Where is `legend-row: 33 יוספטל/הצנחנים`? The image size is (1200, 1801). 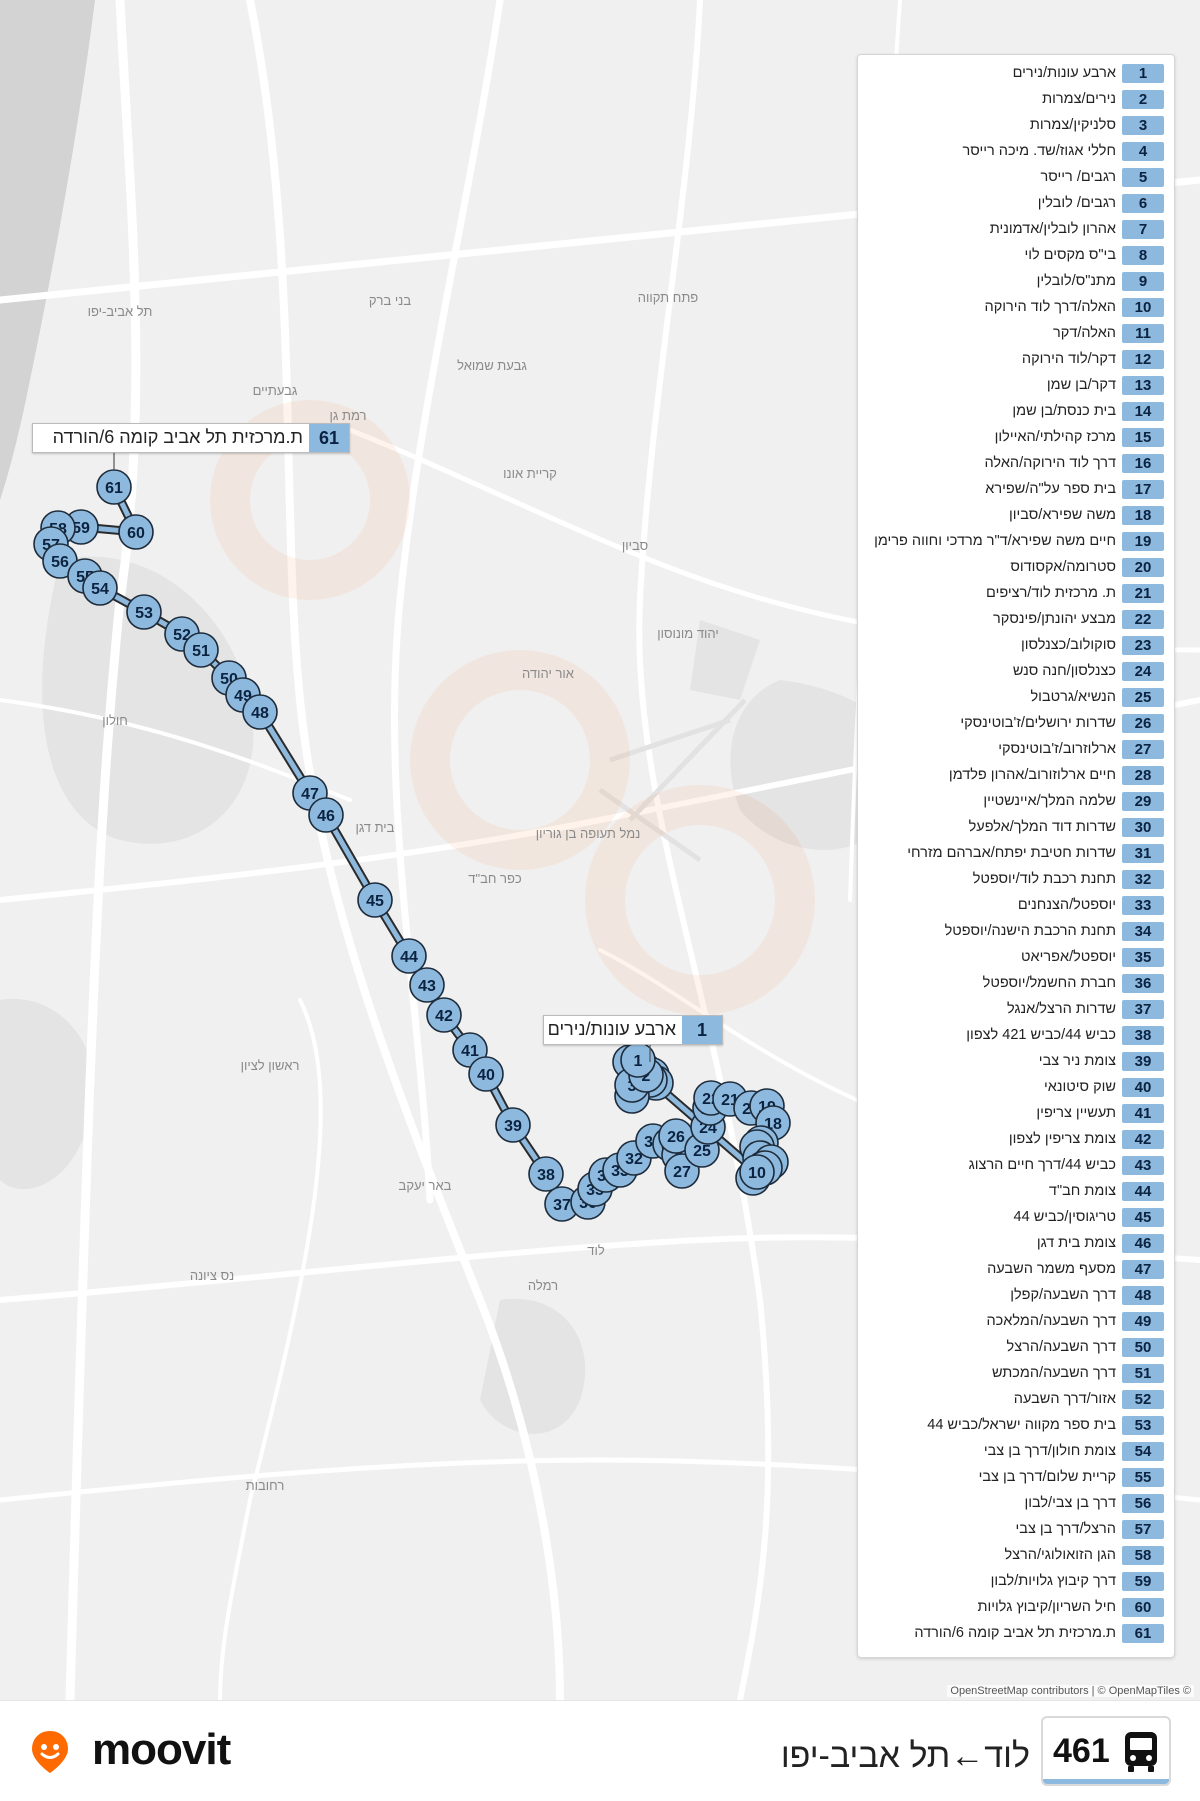 legend-row: 33 יוספטל/הצנחנים is located at coordinates (1016, 905).